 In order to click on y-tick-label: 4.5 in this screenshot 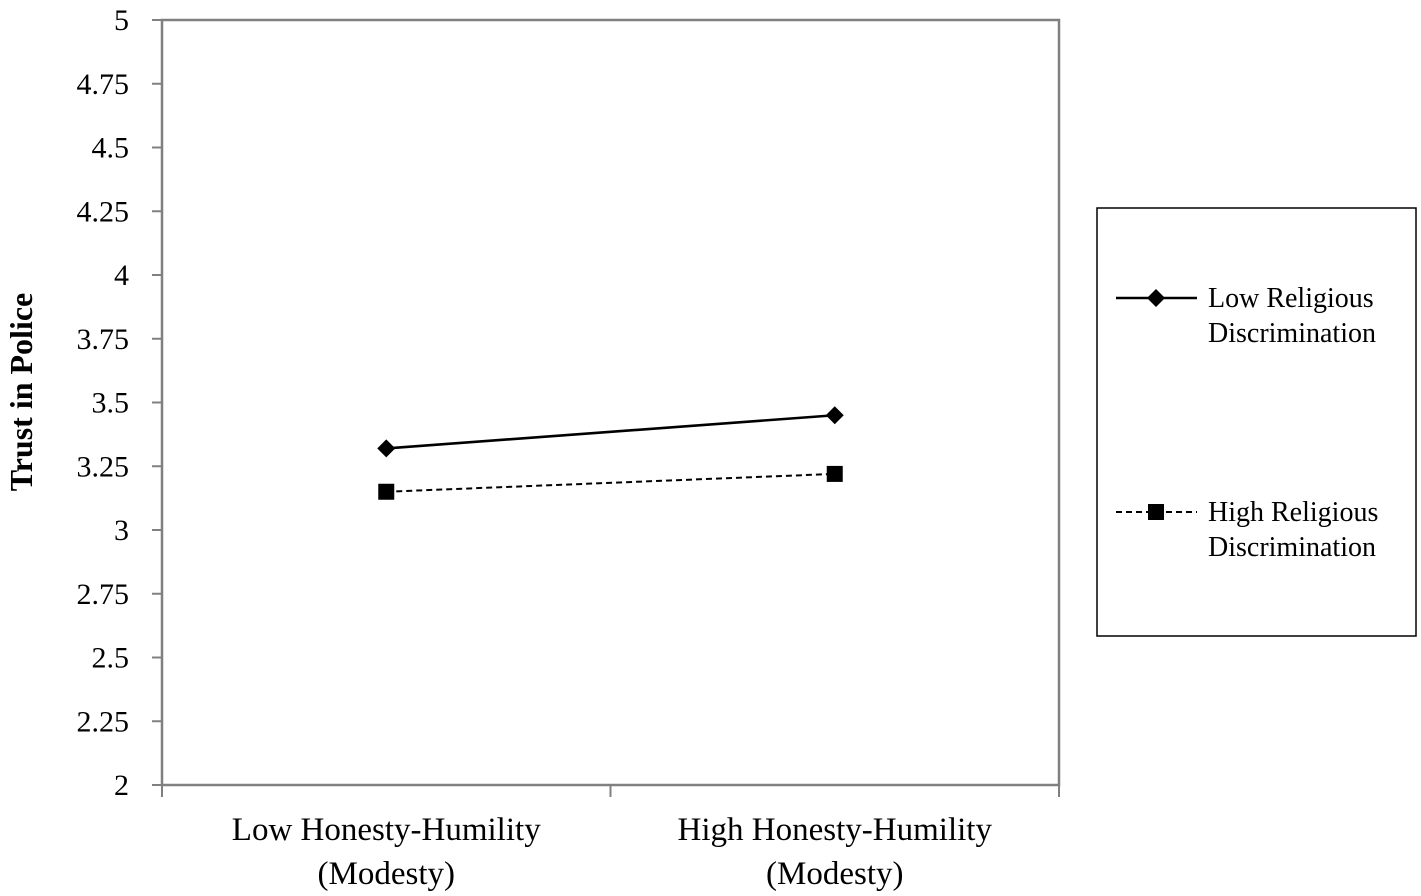, I will do `click(111, 148)`.